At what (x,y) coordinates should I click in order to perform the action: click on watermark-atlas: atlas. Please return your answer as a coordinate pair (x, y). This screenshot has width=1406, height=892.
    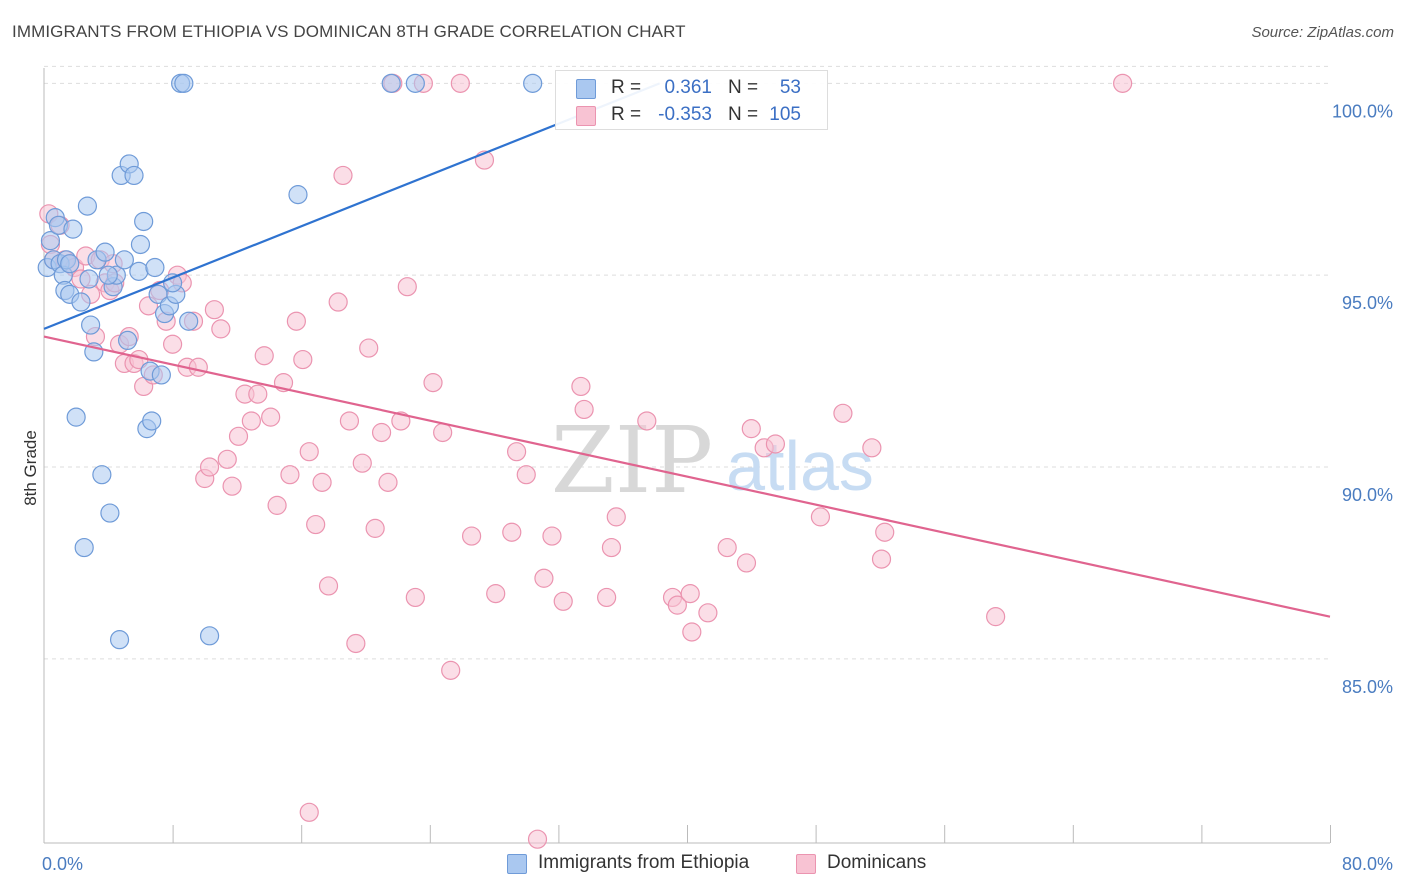
    Looking at the image, I should click on (800, 466).